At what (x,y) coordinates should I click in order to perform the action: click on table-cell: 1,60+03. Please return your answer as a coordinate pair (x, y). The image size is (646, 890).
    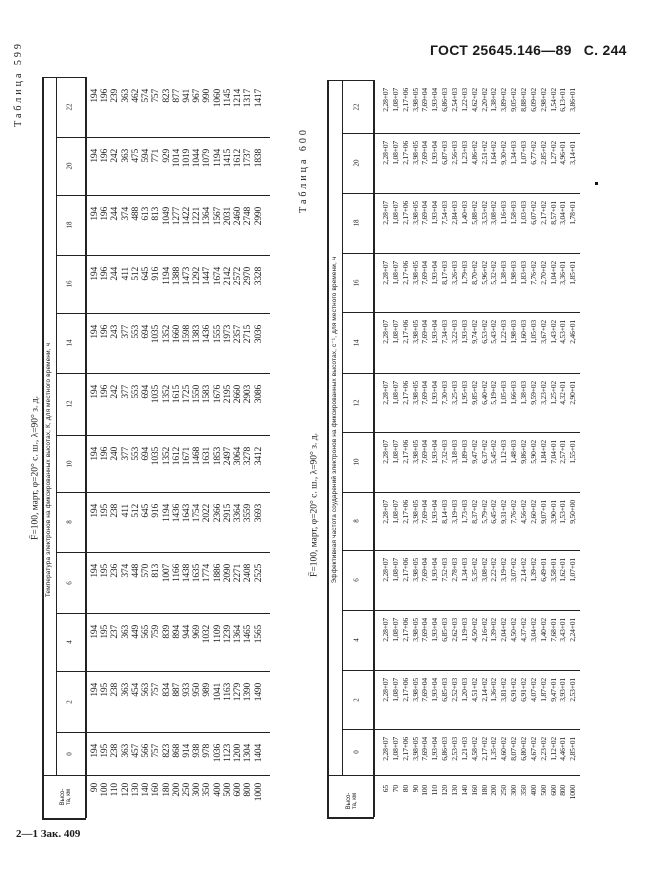
    Looking at the image, I should click on (524, 332).